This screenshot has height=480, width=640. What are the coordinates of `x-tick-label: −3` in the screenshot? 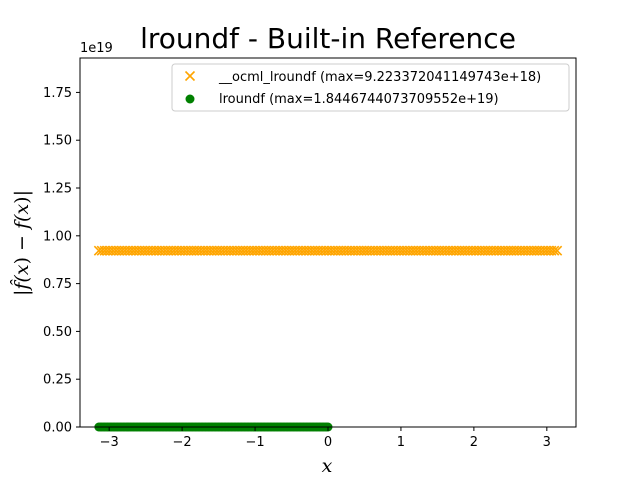 It's located at (109, 442).